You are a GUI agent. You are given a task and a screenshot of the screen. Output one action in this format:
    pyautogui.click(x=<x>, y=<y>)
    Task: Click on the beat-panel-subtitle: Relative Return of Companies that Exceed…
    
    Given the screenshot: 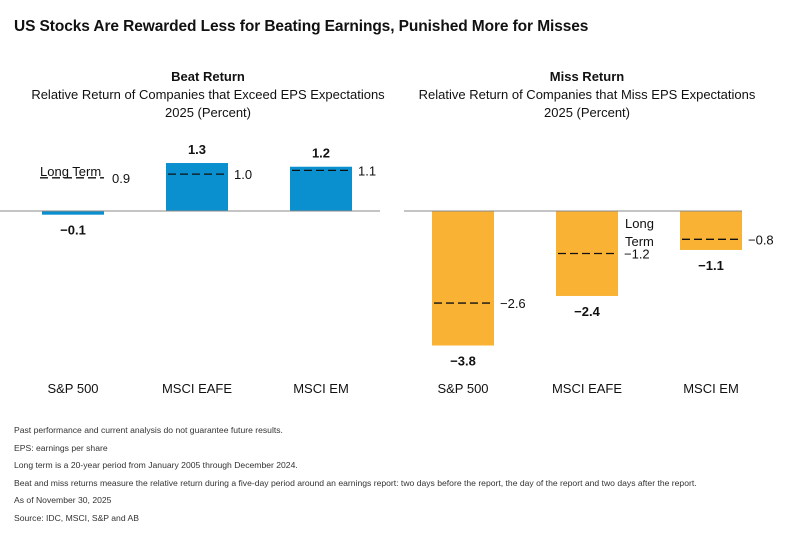 What is the action you would take?
    pyautogui.click(x=208, y=94)
    